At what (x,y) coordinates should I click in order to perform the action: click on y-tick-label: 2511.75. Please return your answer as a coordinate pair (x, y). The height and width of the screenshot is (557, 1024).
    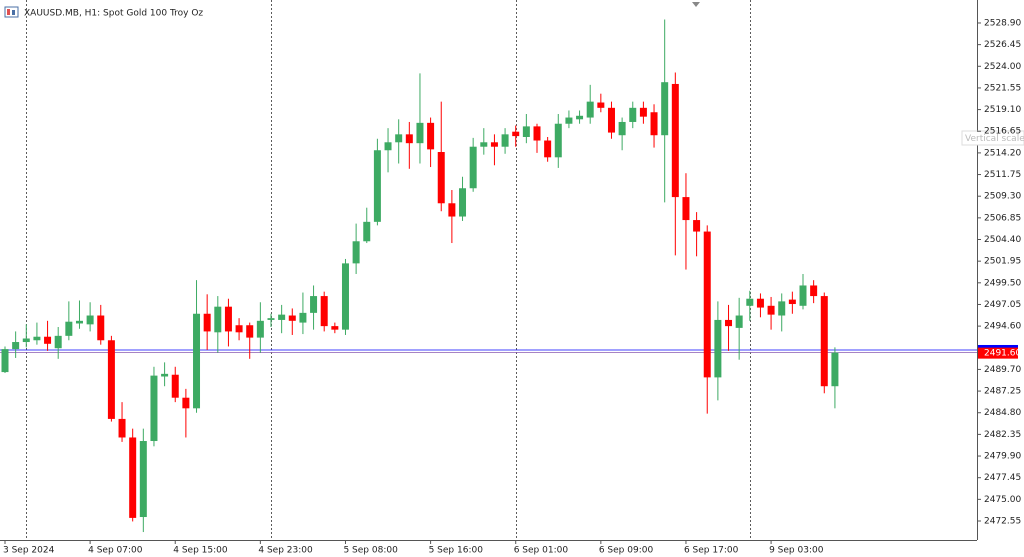
    Looking at the image, I should click on (1002, 175).